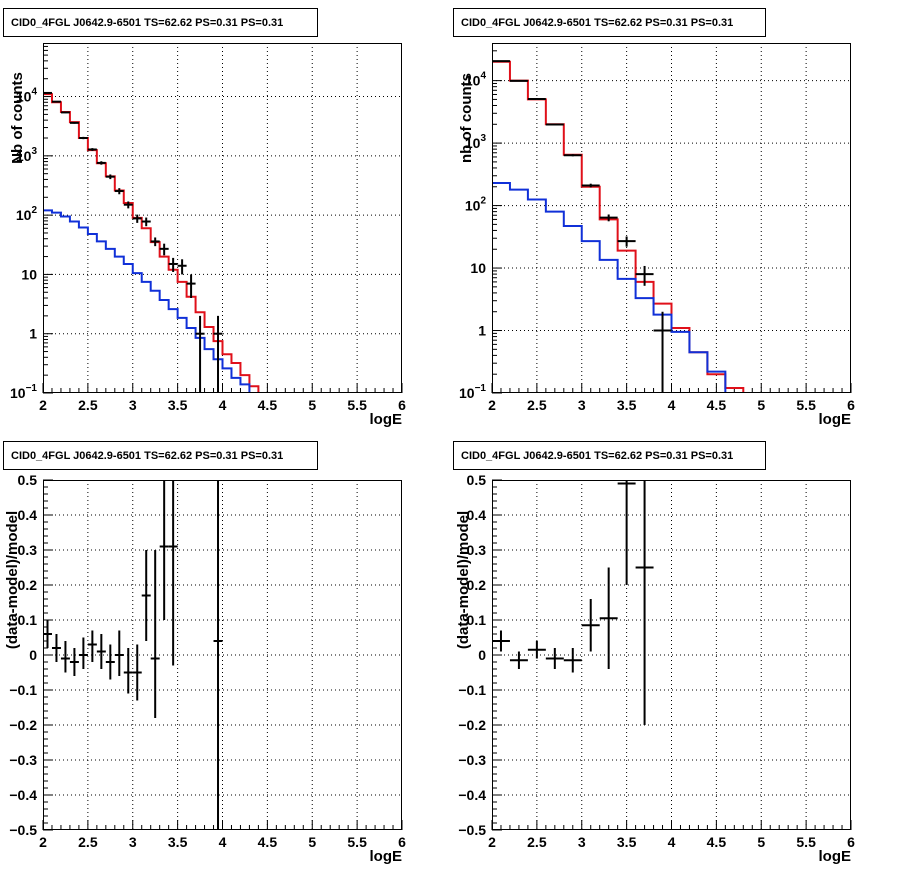  Describe the element at coordinates (483, 201) in the screenshot. I see `y-tick-exponent: 2` at that location.